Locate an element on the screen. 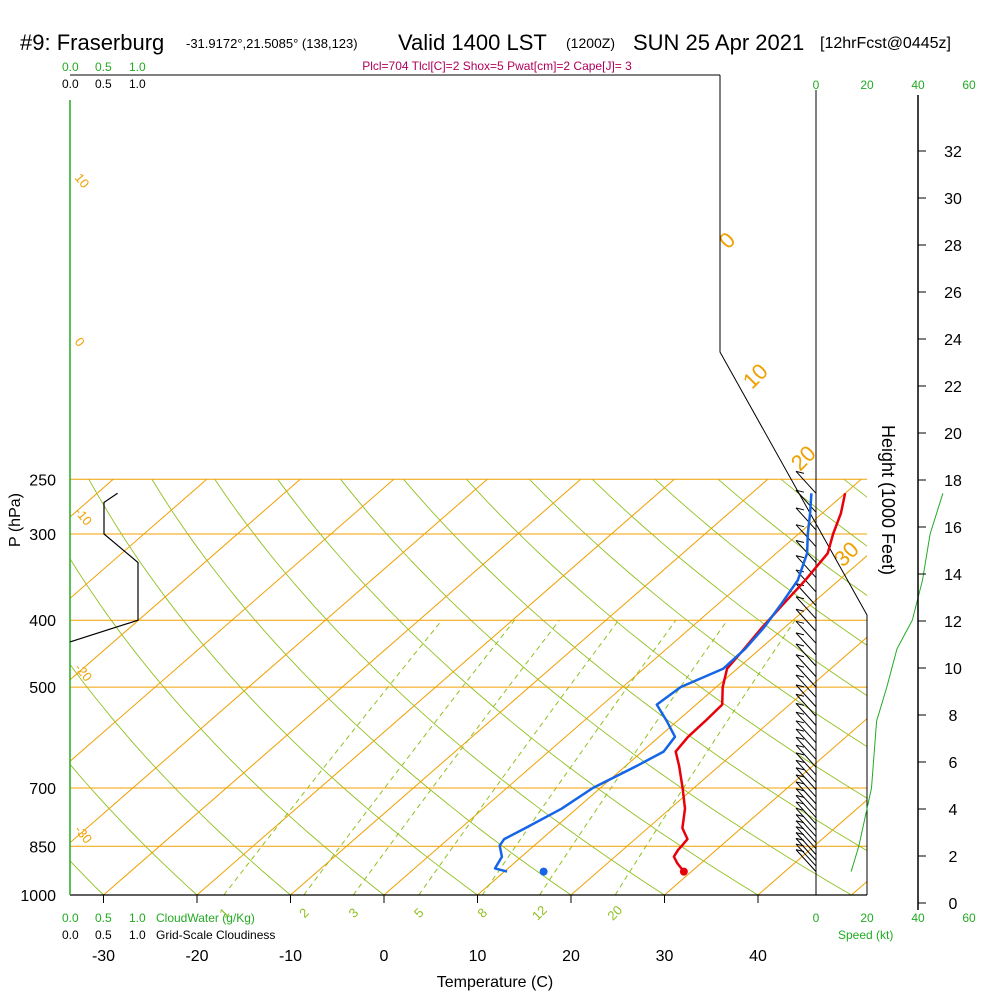 The image size is (1000, 1000). height-tick-label-14: 14 is located at coordinates (953, 575).